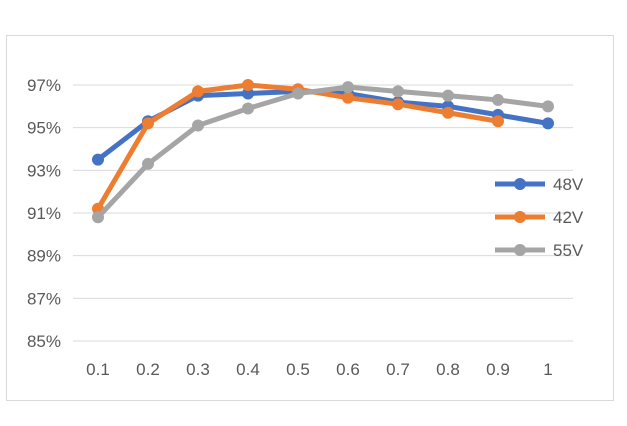 This screenshot has height=426, width=627. I want to click on x-tick-label: 0.7, so click(398, 369).